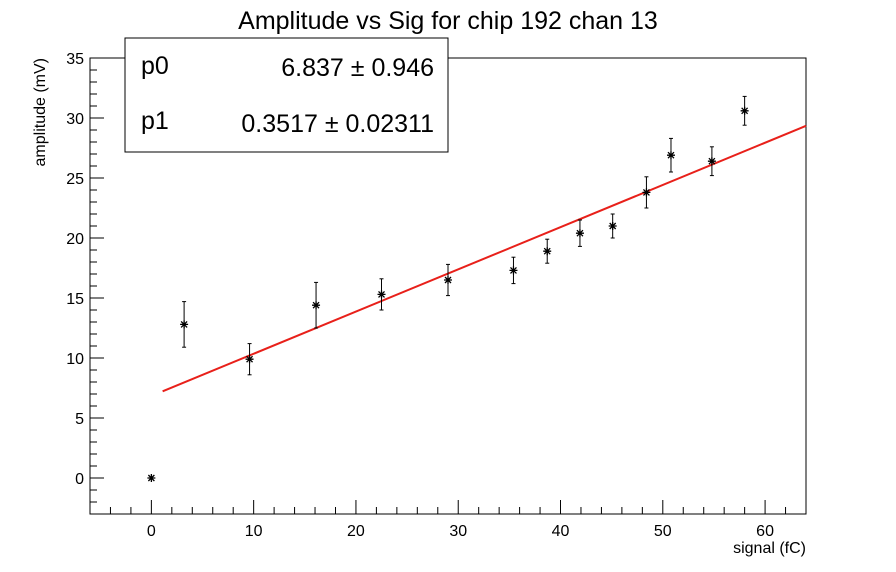 Image resolution: width=896 pixels, height=572 pixels. I want to click on x-tick-label: 40, so click(561, 531).